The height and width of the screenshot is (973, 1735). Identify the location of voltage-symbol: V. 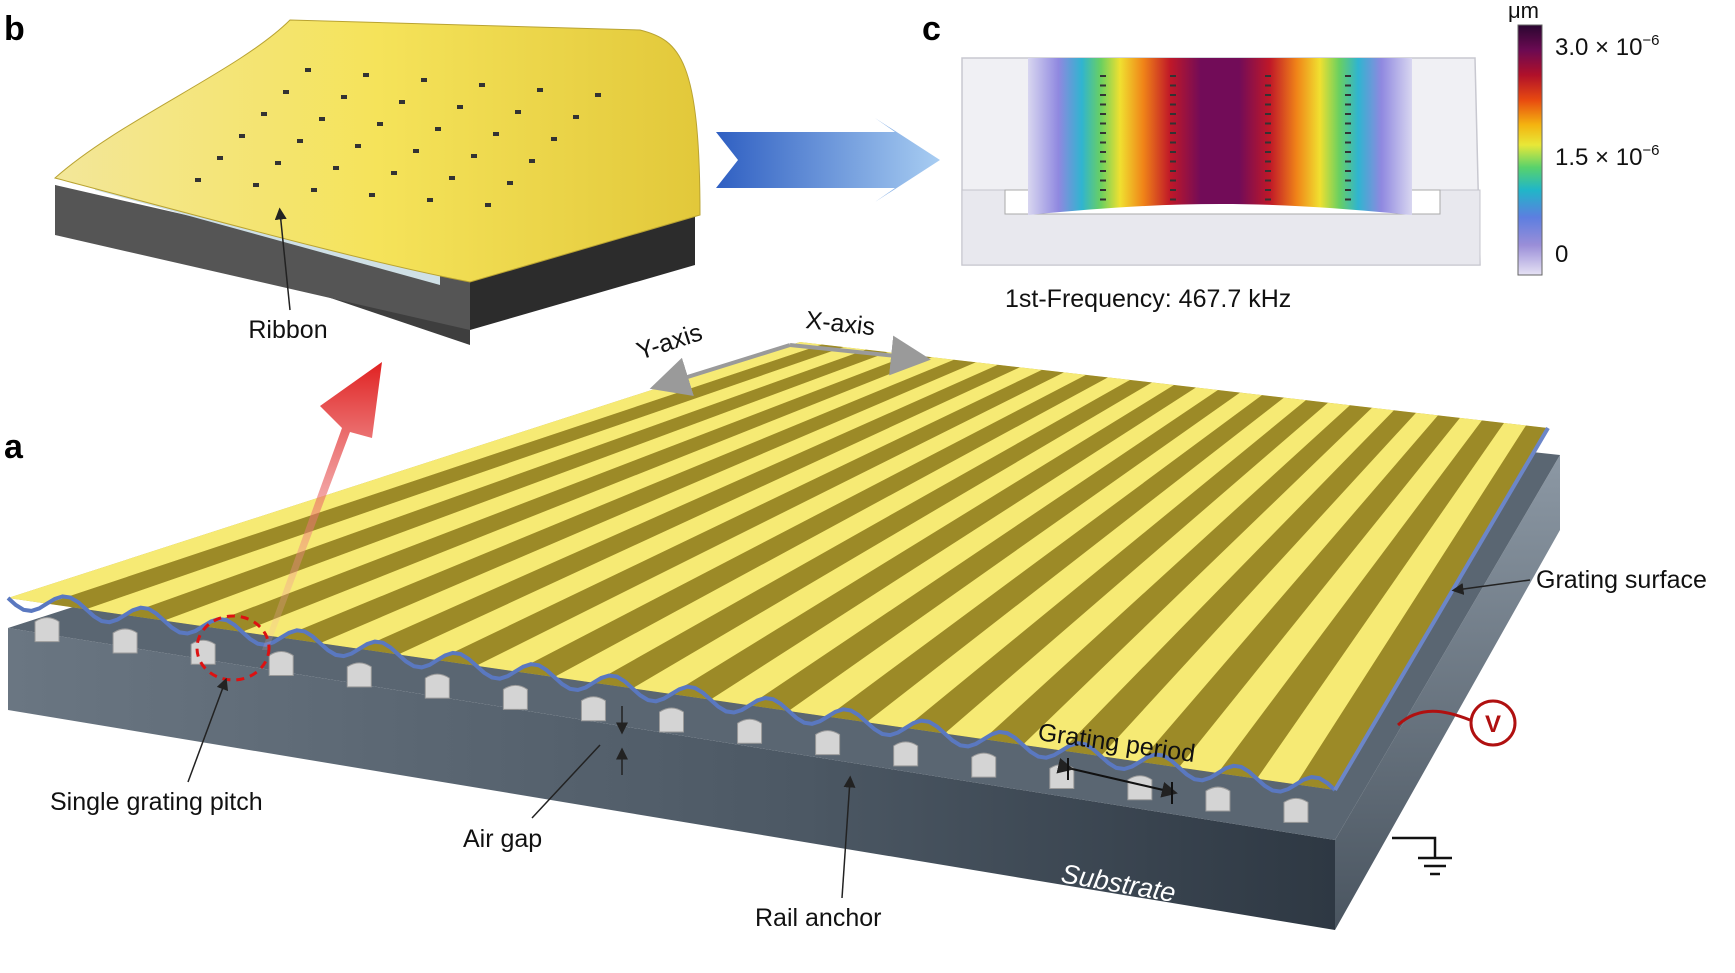
(1493, 724).